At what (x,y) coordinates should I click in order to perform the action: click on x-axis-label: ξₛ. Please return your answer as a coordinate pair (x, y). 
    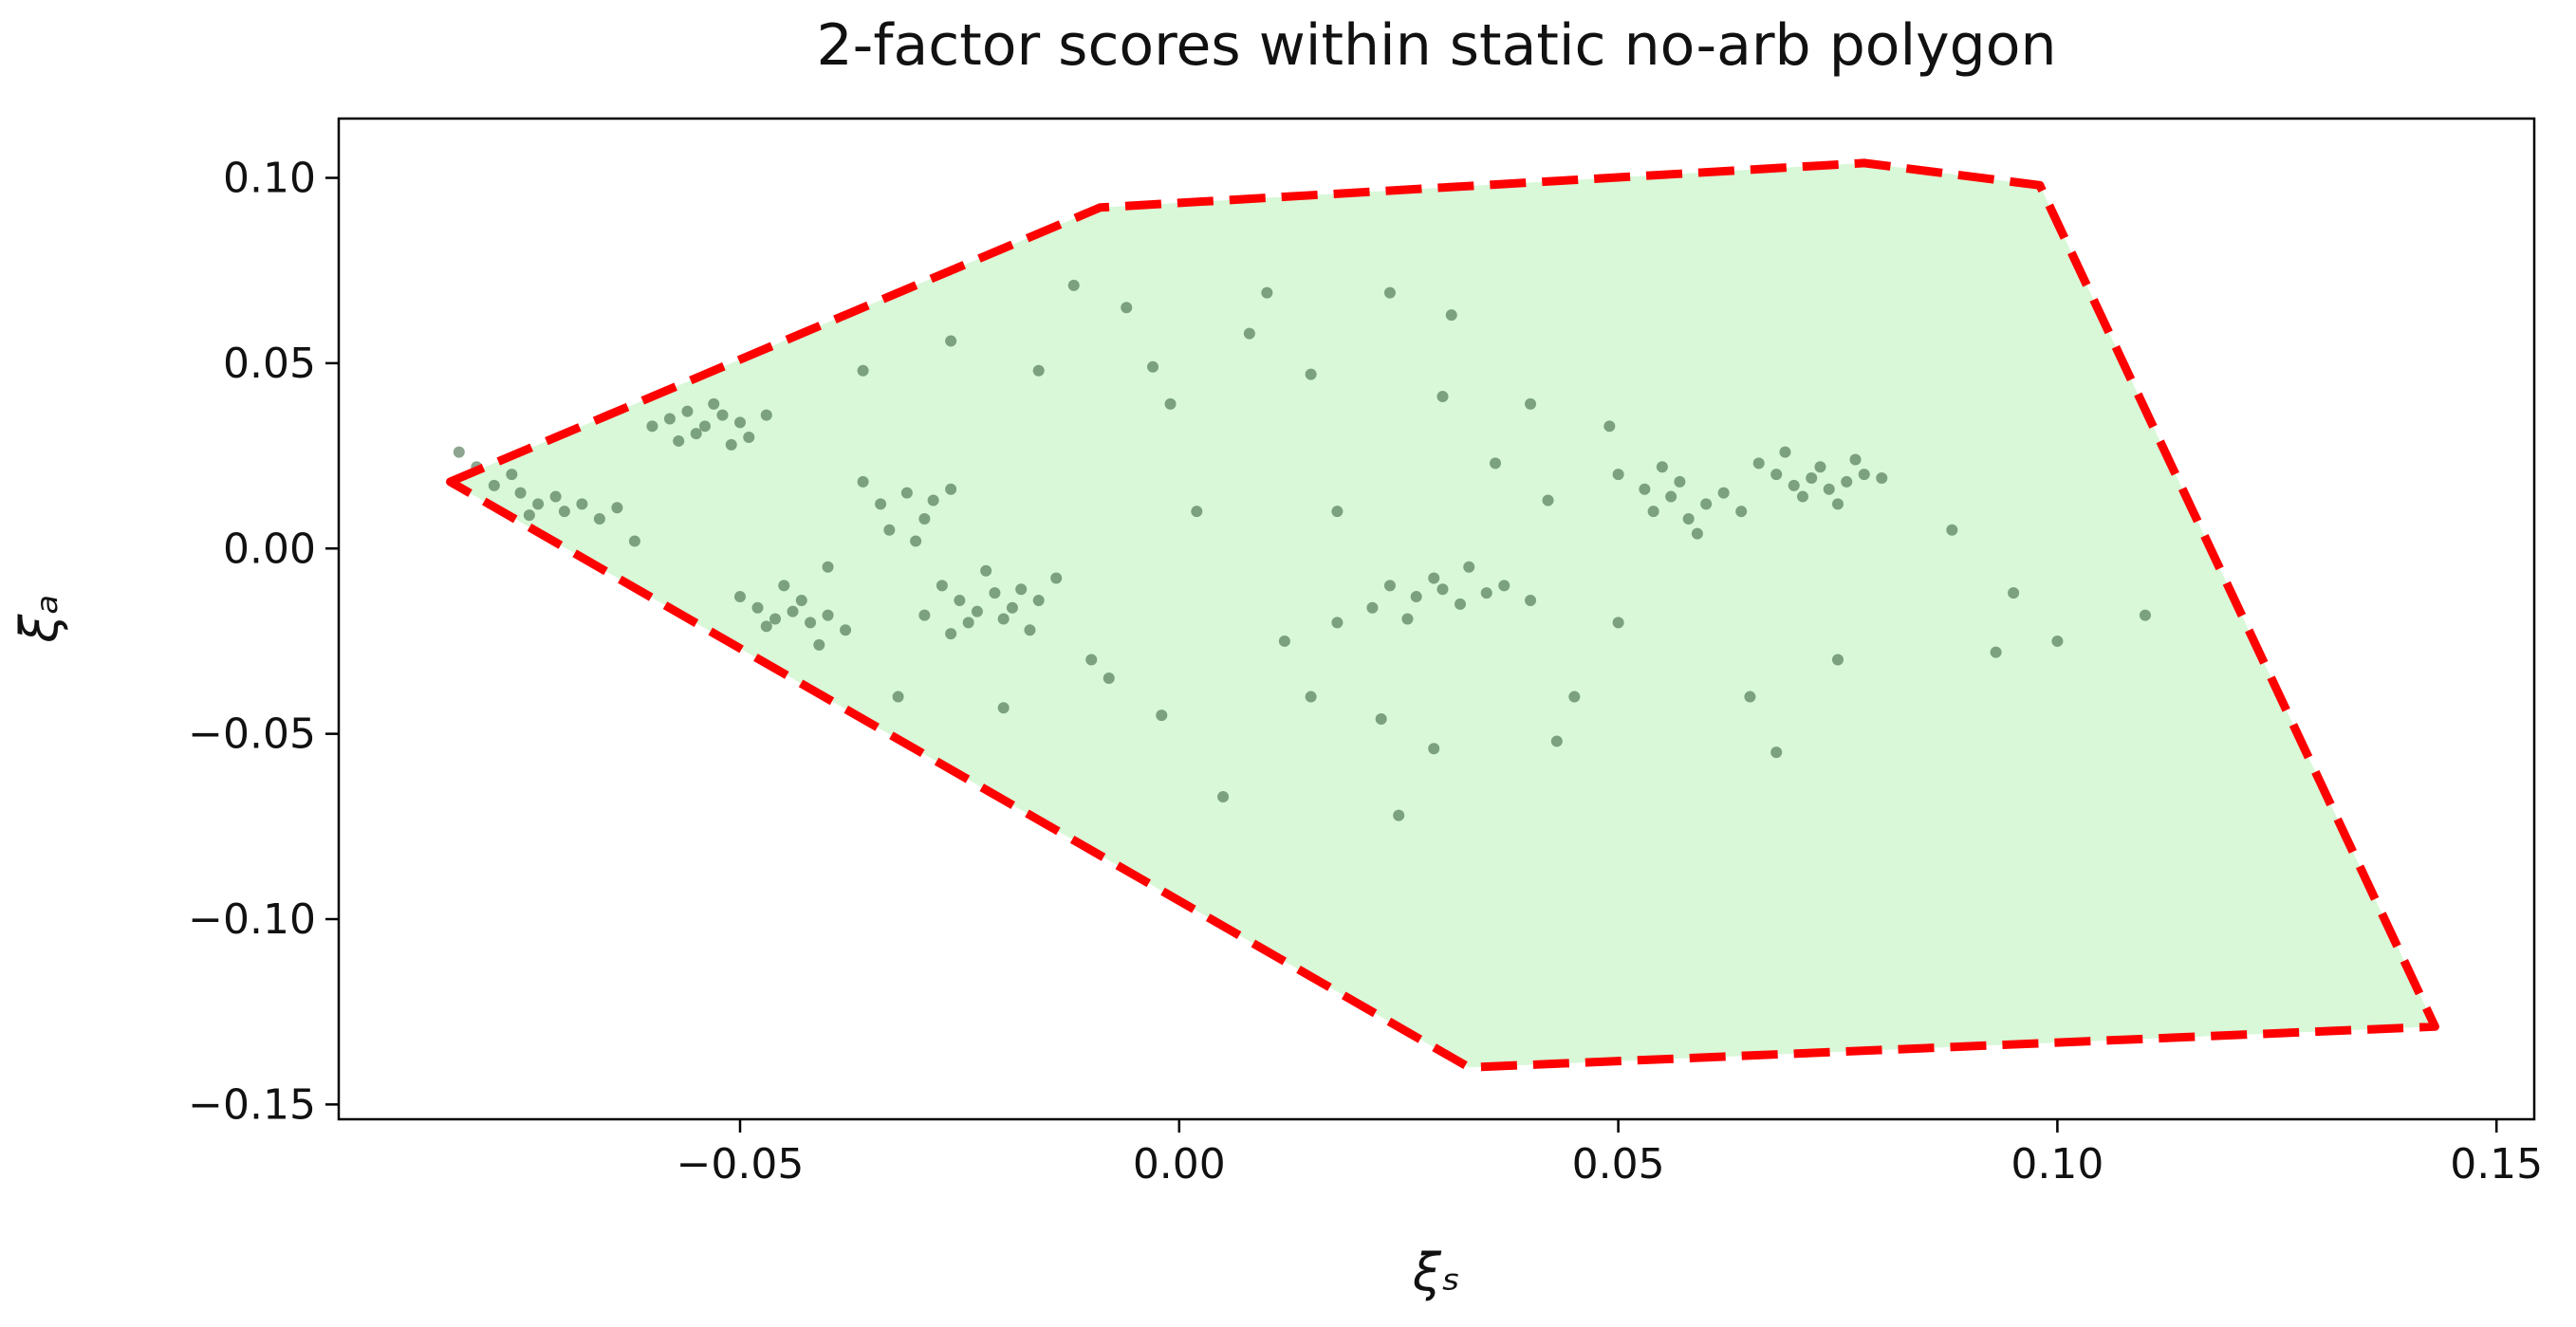
    Looking at the image, I should click on (1436, 1272).